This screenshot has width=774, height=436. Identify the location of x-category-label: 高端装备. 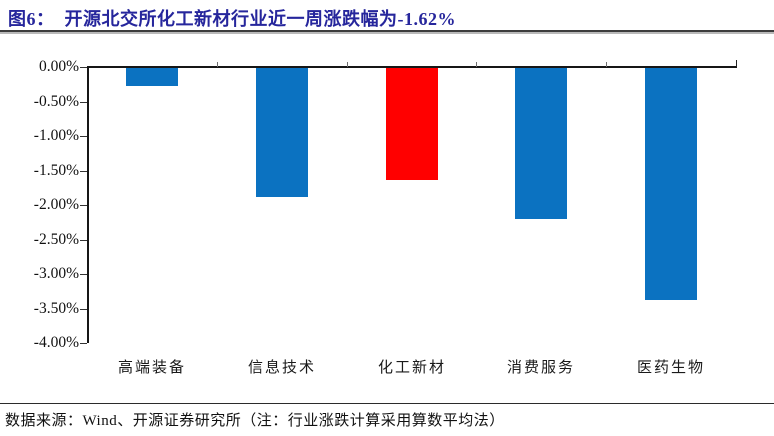
(151, 368).